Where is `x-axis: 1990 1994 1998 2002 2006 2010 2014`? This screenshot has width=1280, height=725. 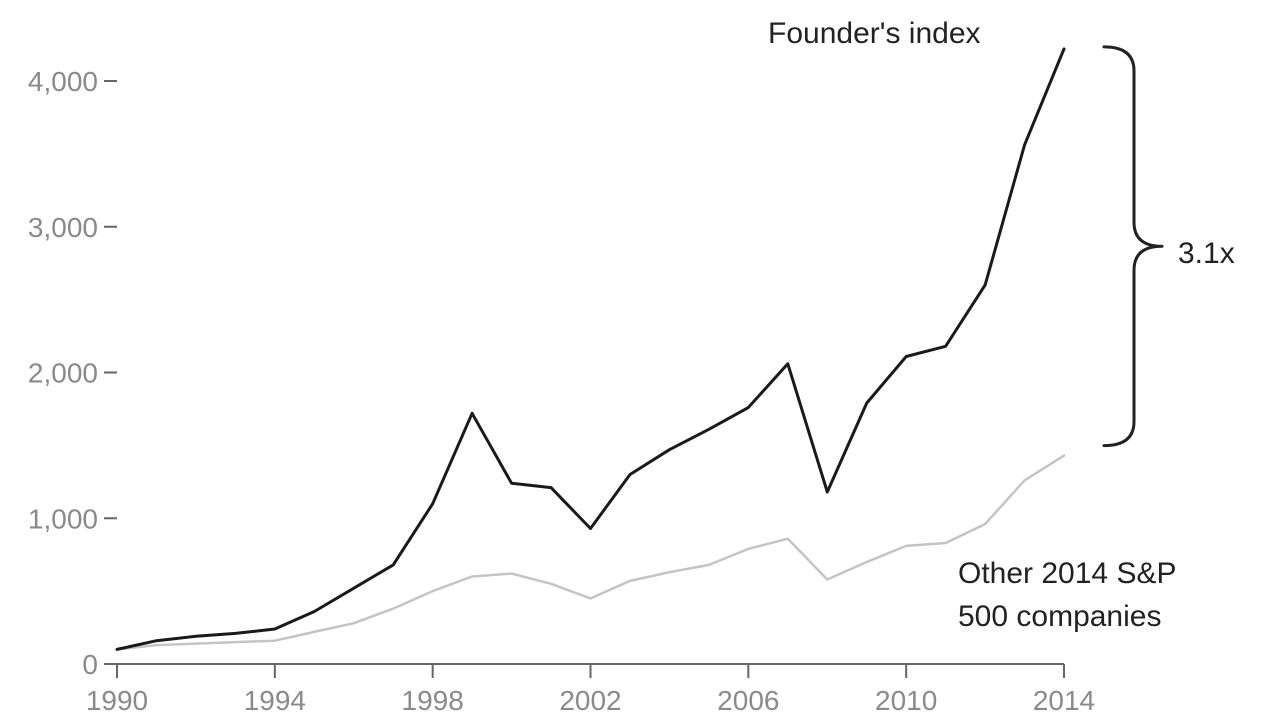 x-axis: 1990 1994 1998 2002 2006 2010 2014 is located at coordinates (590, 689).